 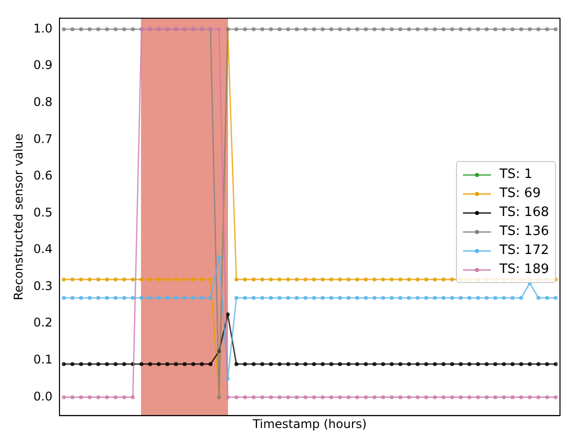 I want to click on legend-label: TS: 1, so click(x=515, y=174).